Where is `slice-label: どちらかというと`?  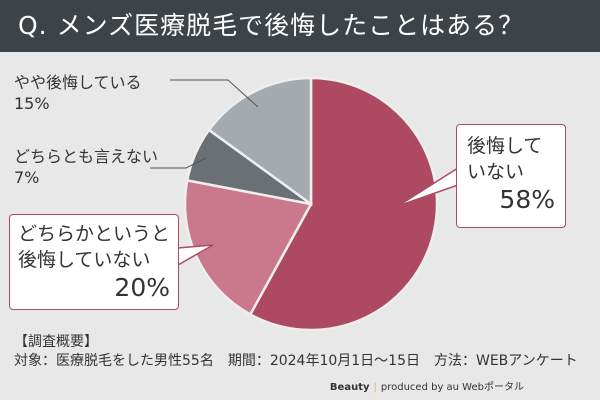
slice-label: どちらかというと is located at coordinates (94, 234).